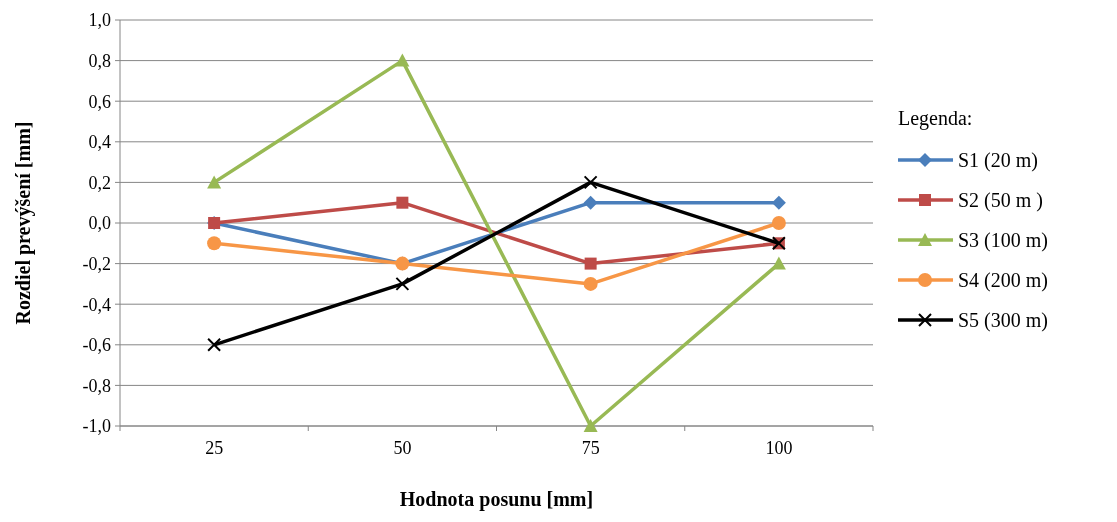  What do you see at coordinates (99, 60) in the screenshot?
I see `y-tick-label: 0,8` at bounding box center [99, 60].